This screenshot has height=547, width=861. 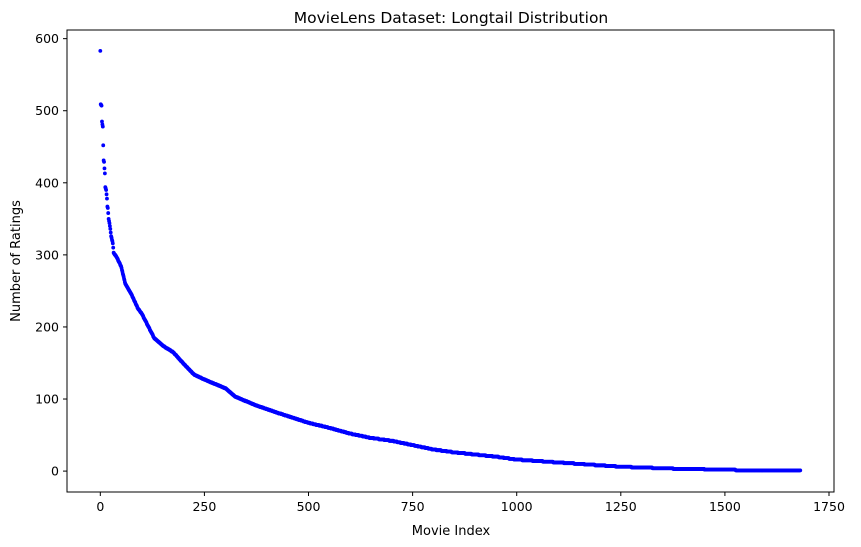 What do you see at coordinates (829, 506) in the screenshot?
I see `x-tick-label: 1750` at bounding box center [829, 506].